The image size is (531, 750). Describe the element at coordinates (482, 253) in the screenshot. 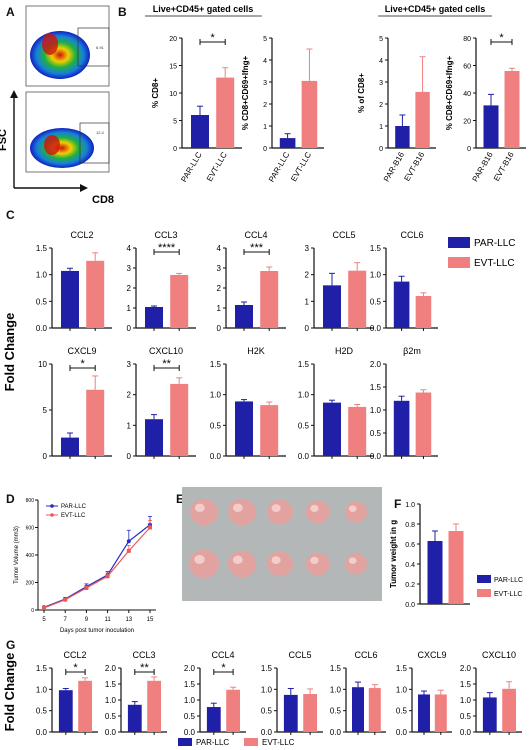

I see `panel-c-legend: PAR-LLC EVT-LLC` at that location.